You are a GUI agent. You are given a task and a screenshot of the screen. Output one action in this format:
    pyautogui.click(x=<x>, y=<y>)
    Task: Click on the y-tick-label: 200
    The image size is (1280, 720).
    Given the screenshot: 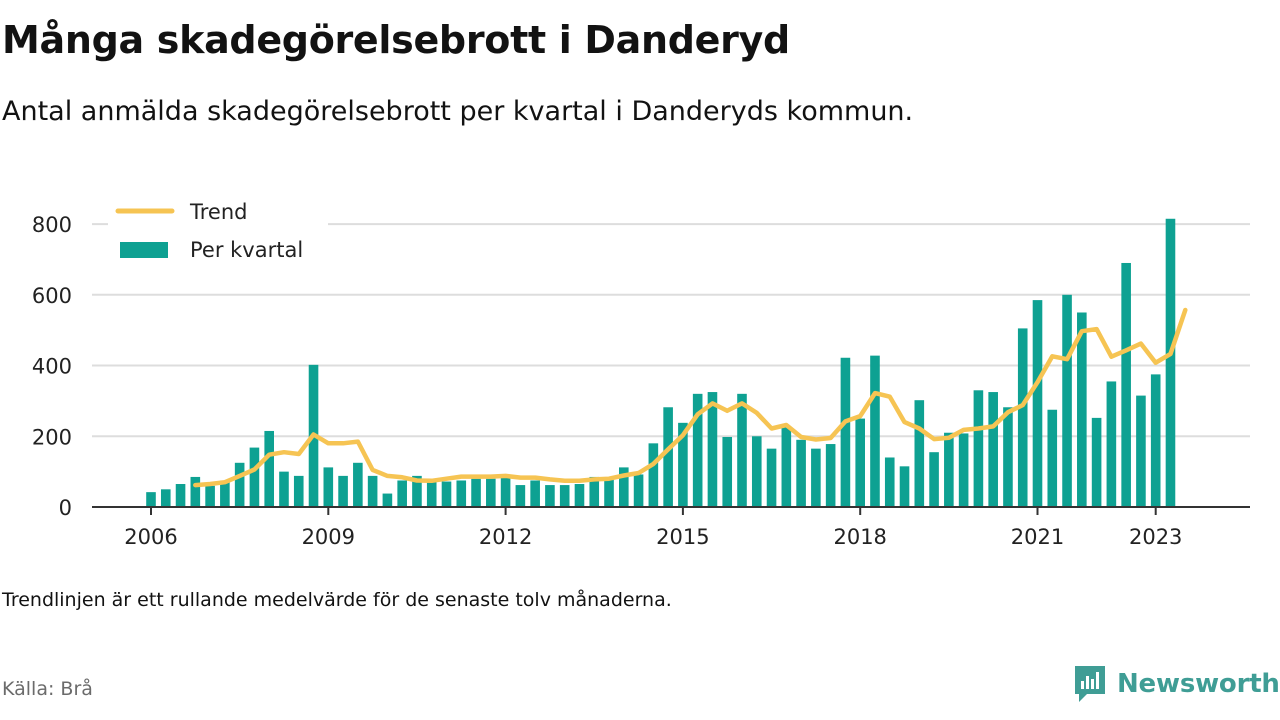 What is the action you would take?
    pyautogui.click(x=52, y=437)
    